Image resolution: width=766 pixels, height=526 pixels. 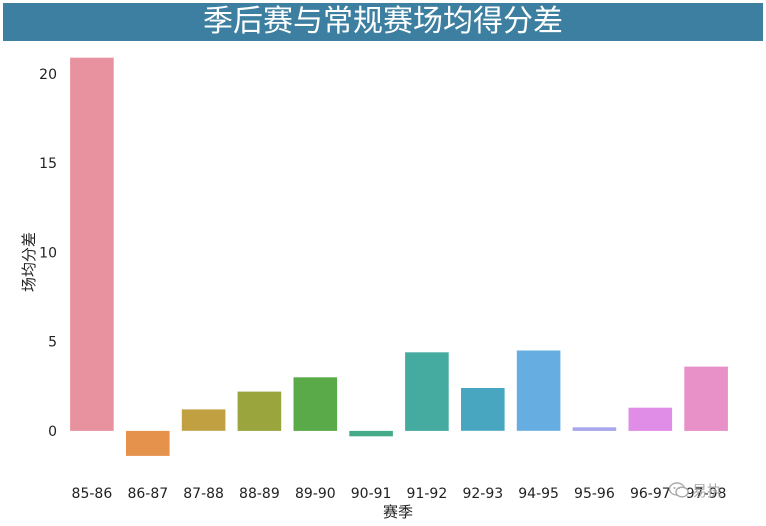 What do you see at coordinates (315, 494) in the screenshot?
I see `x-tick-label: 89-90` at bounding box center [315, 494].